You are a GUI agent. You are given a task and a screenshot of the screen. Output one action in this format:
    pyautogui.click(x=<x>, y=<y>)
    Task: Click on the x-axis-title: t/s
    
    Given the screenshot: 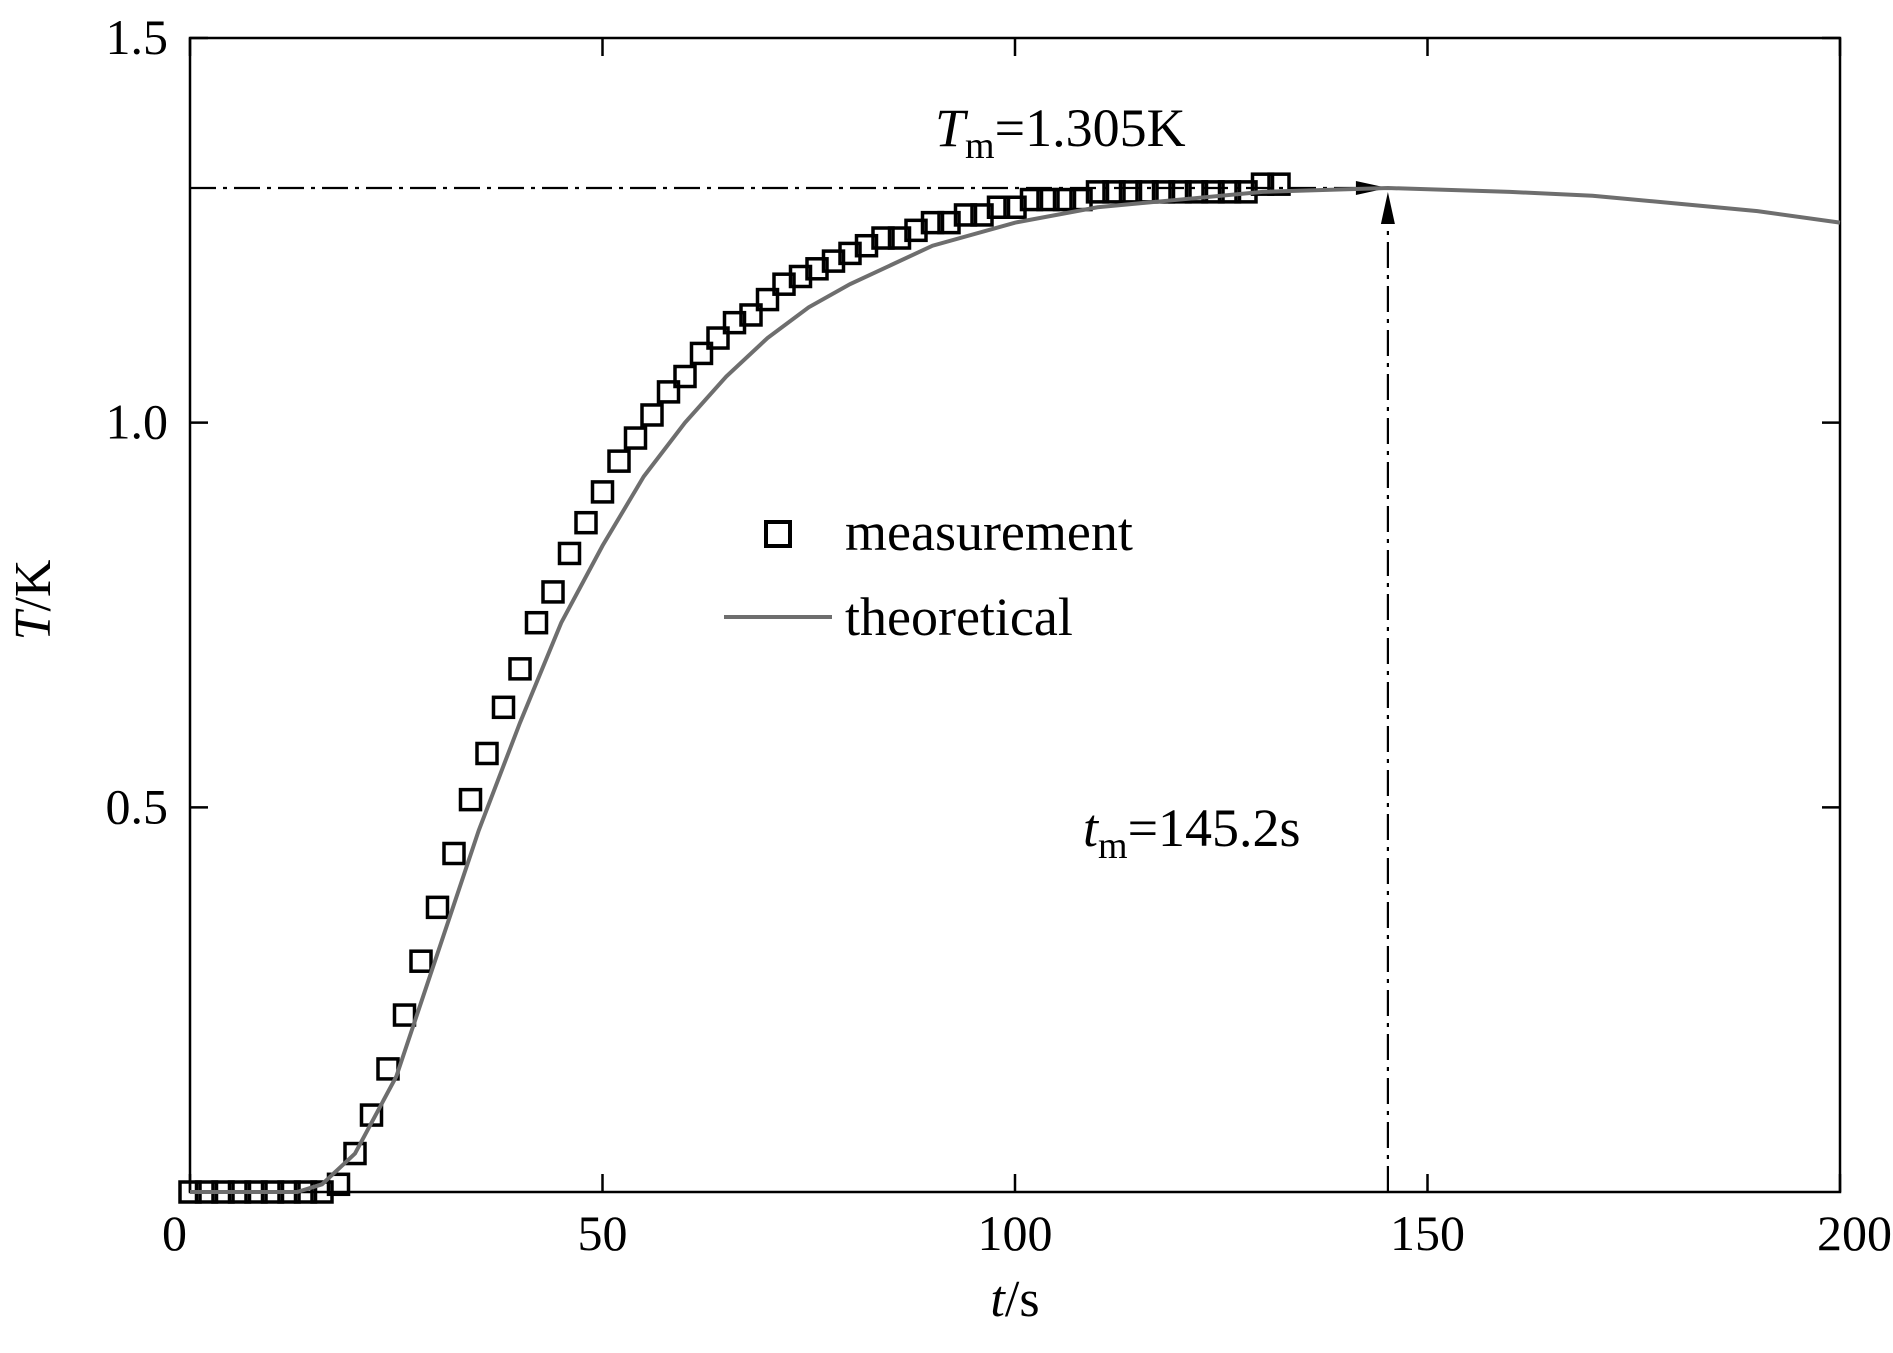 What is the action you would take?
    pyautogui.click(x=1014, y=1299)
    